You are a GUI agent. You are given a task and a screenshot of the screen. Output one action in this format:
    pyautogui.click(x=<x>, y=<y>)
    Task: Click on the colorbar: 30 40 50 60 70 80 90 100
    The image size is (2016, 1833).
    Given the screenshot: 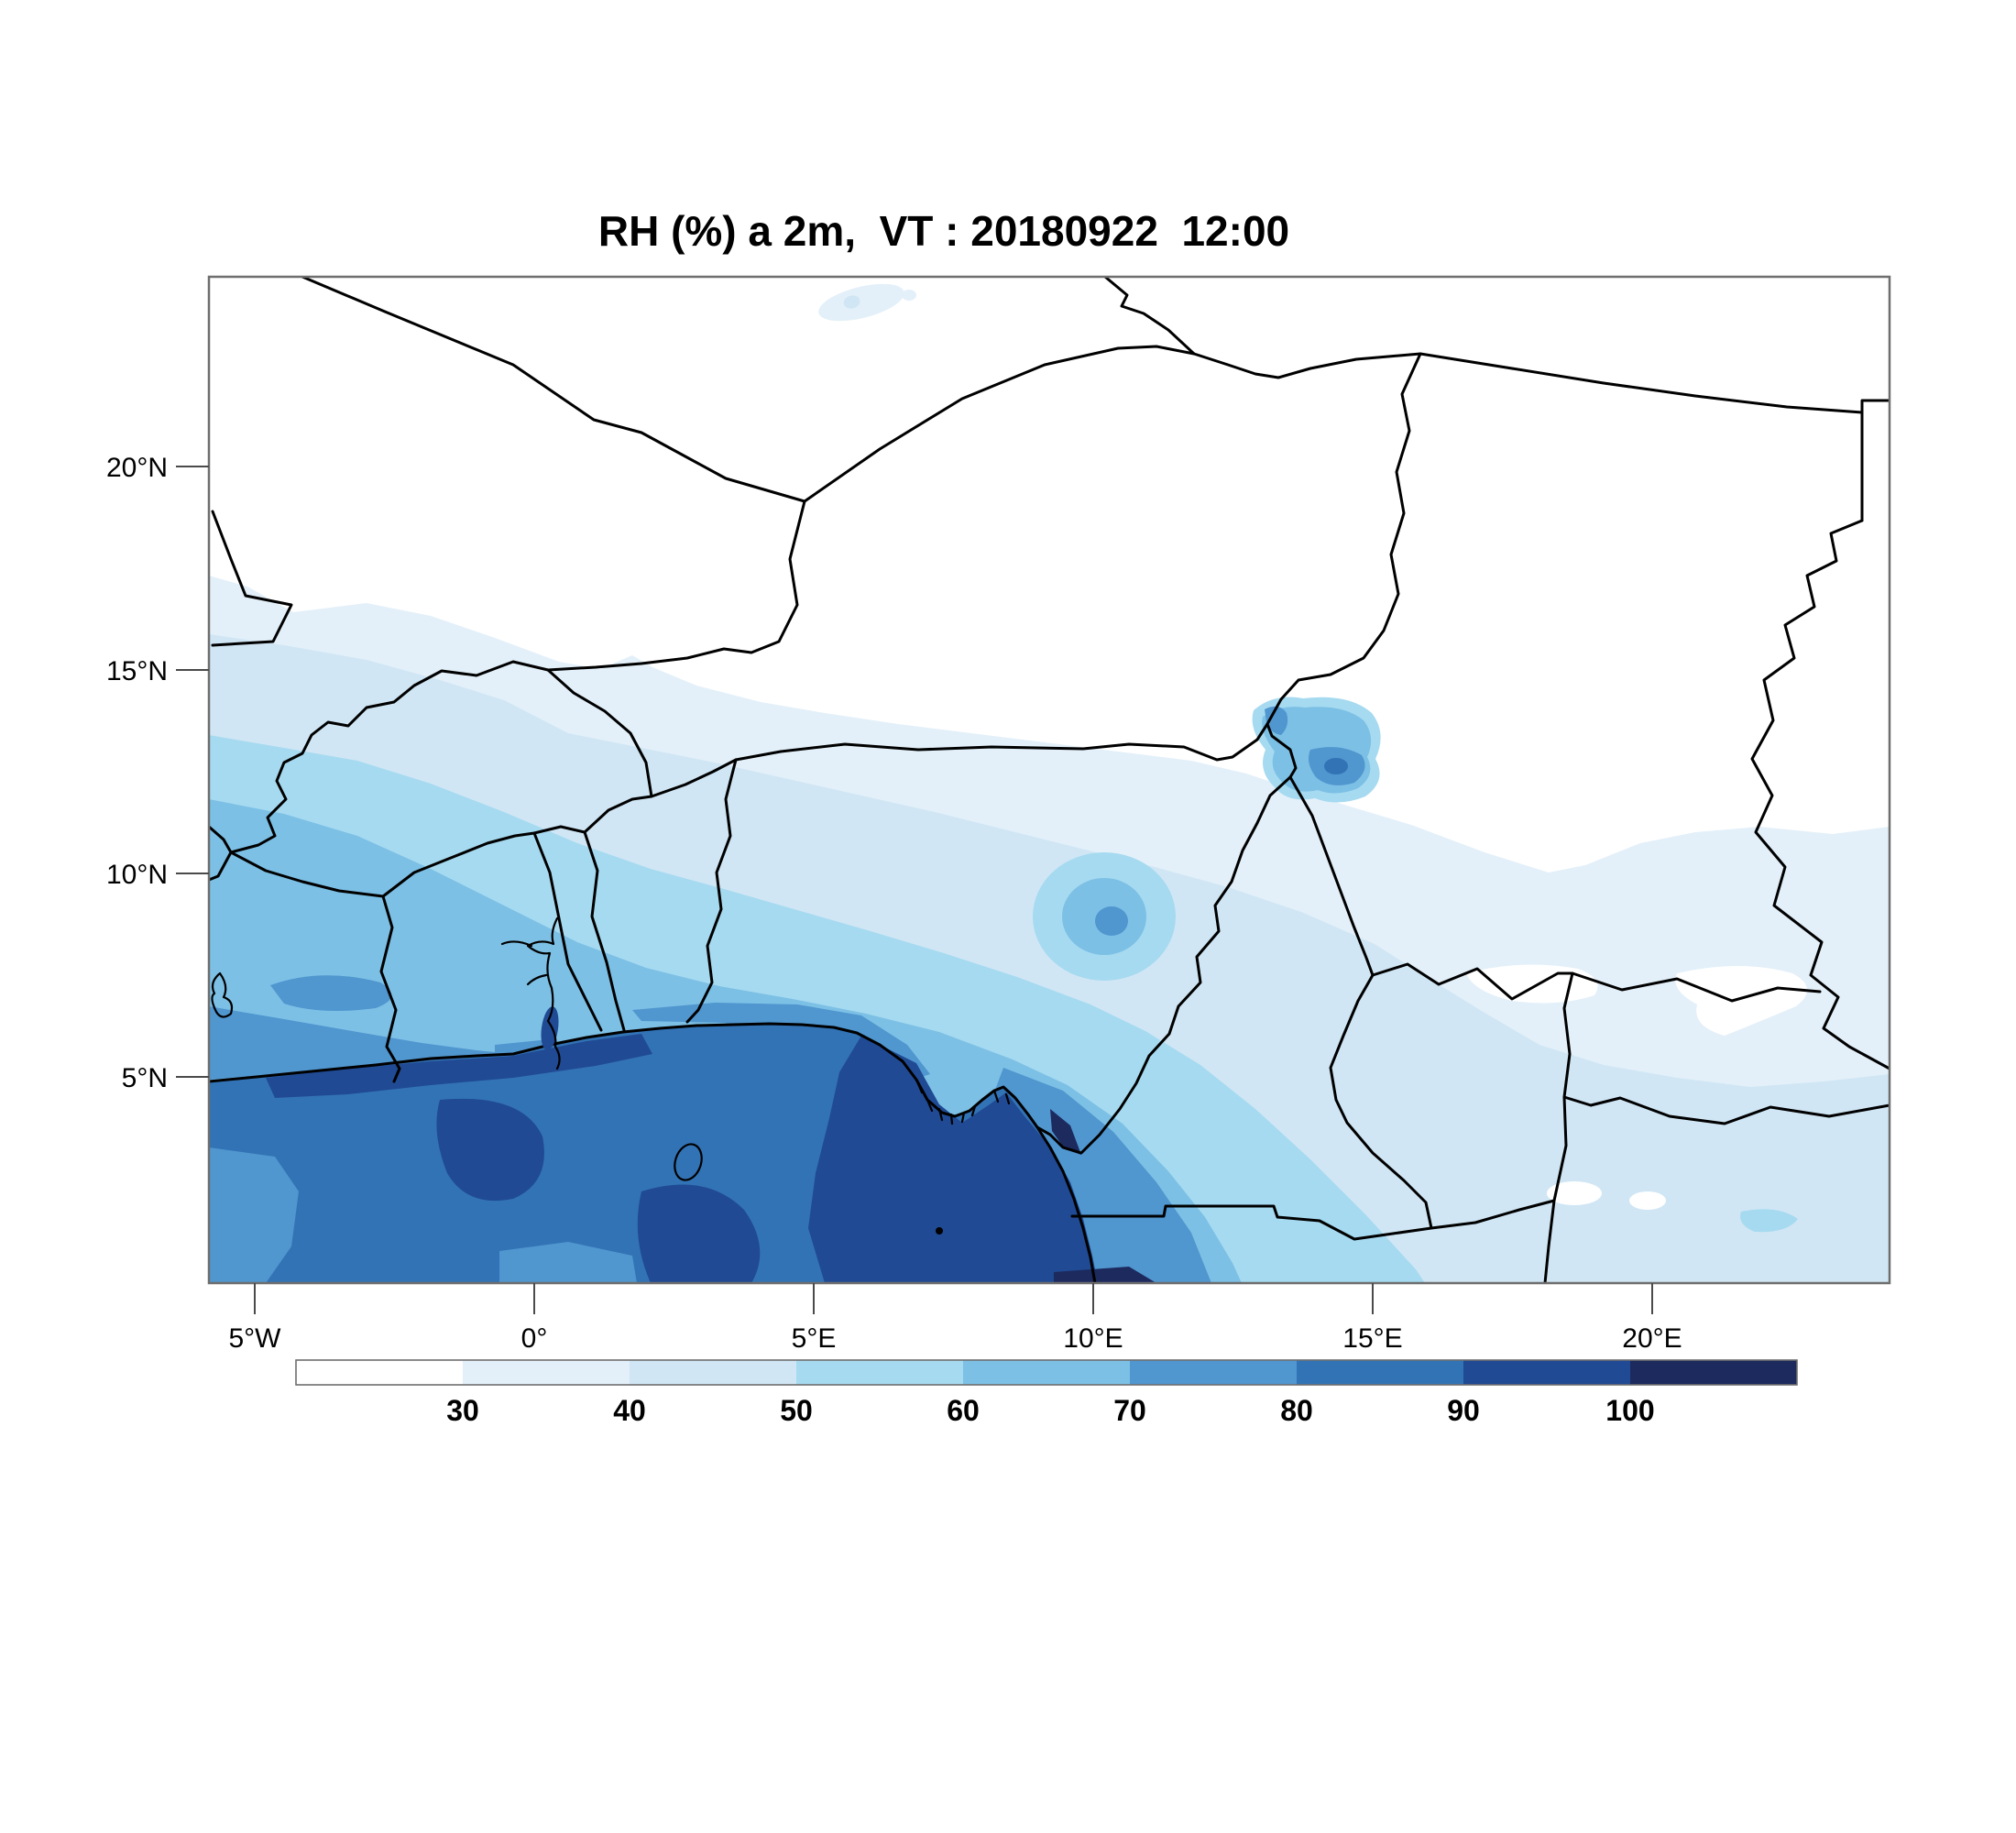 What is the action you would take?
    pyautogui.click(x=1046, y=1393)
    